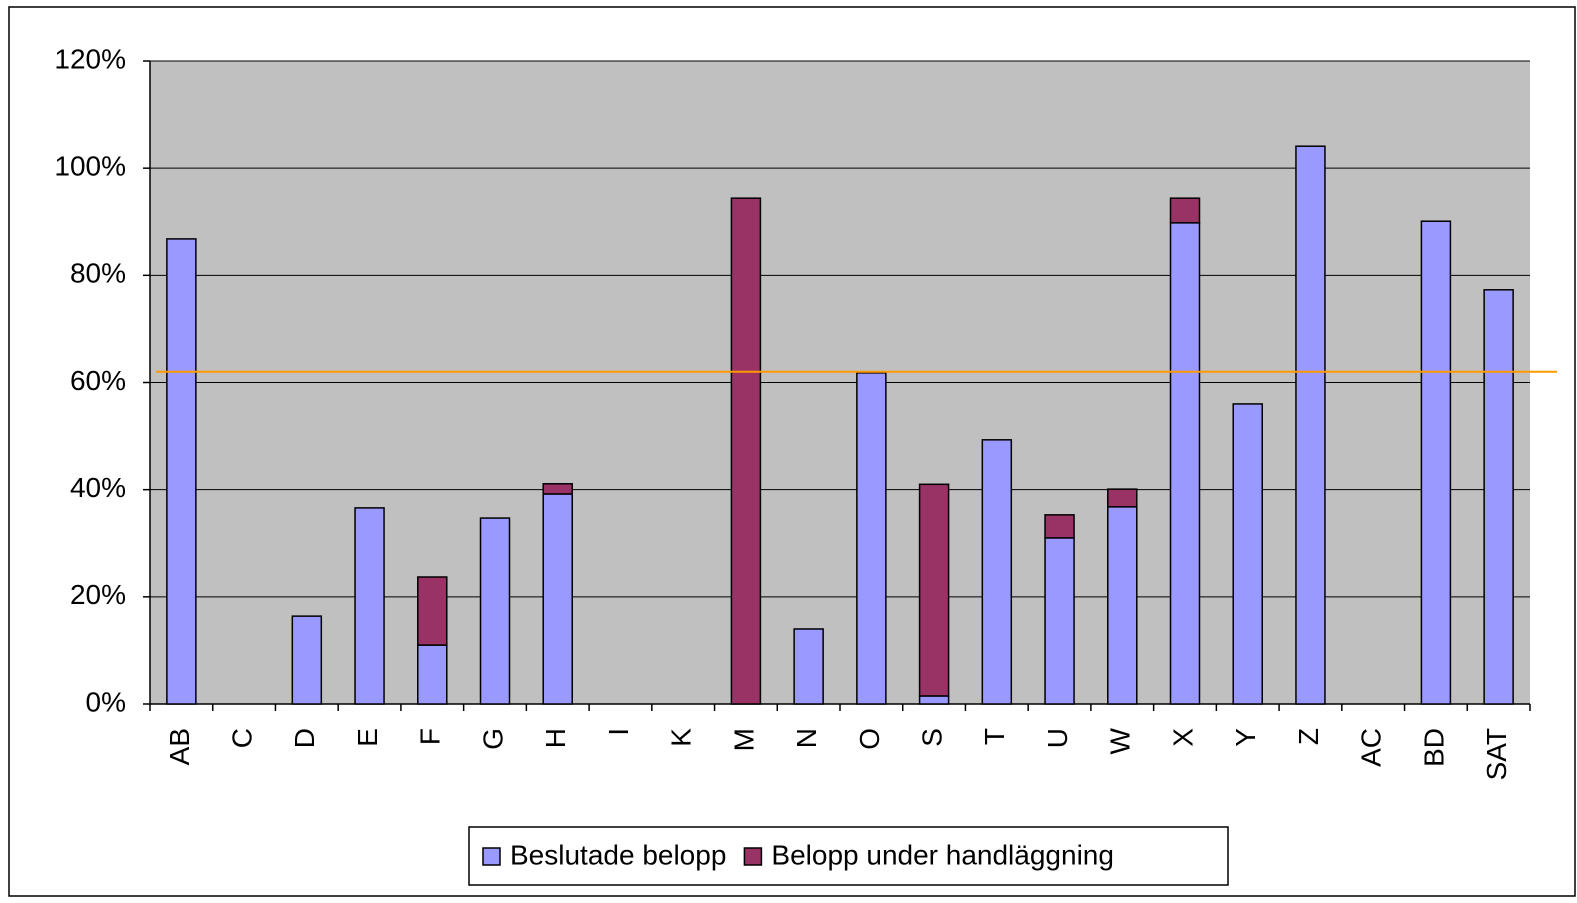  What do you see at coordinates (555, 738) in the screenshot?
I see `x-tick-label: H` at bounding box center [555, 738].